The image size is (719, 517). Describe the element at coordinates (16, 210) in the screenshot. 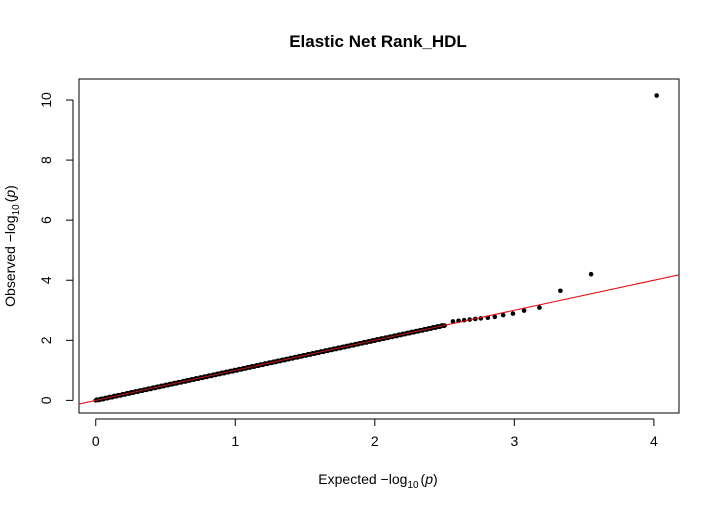

I see `y-axis-label-sub: 10` at that location.